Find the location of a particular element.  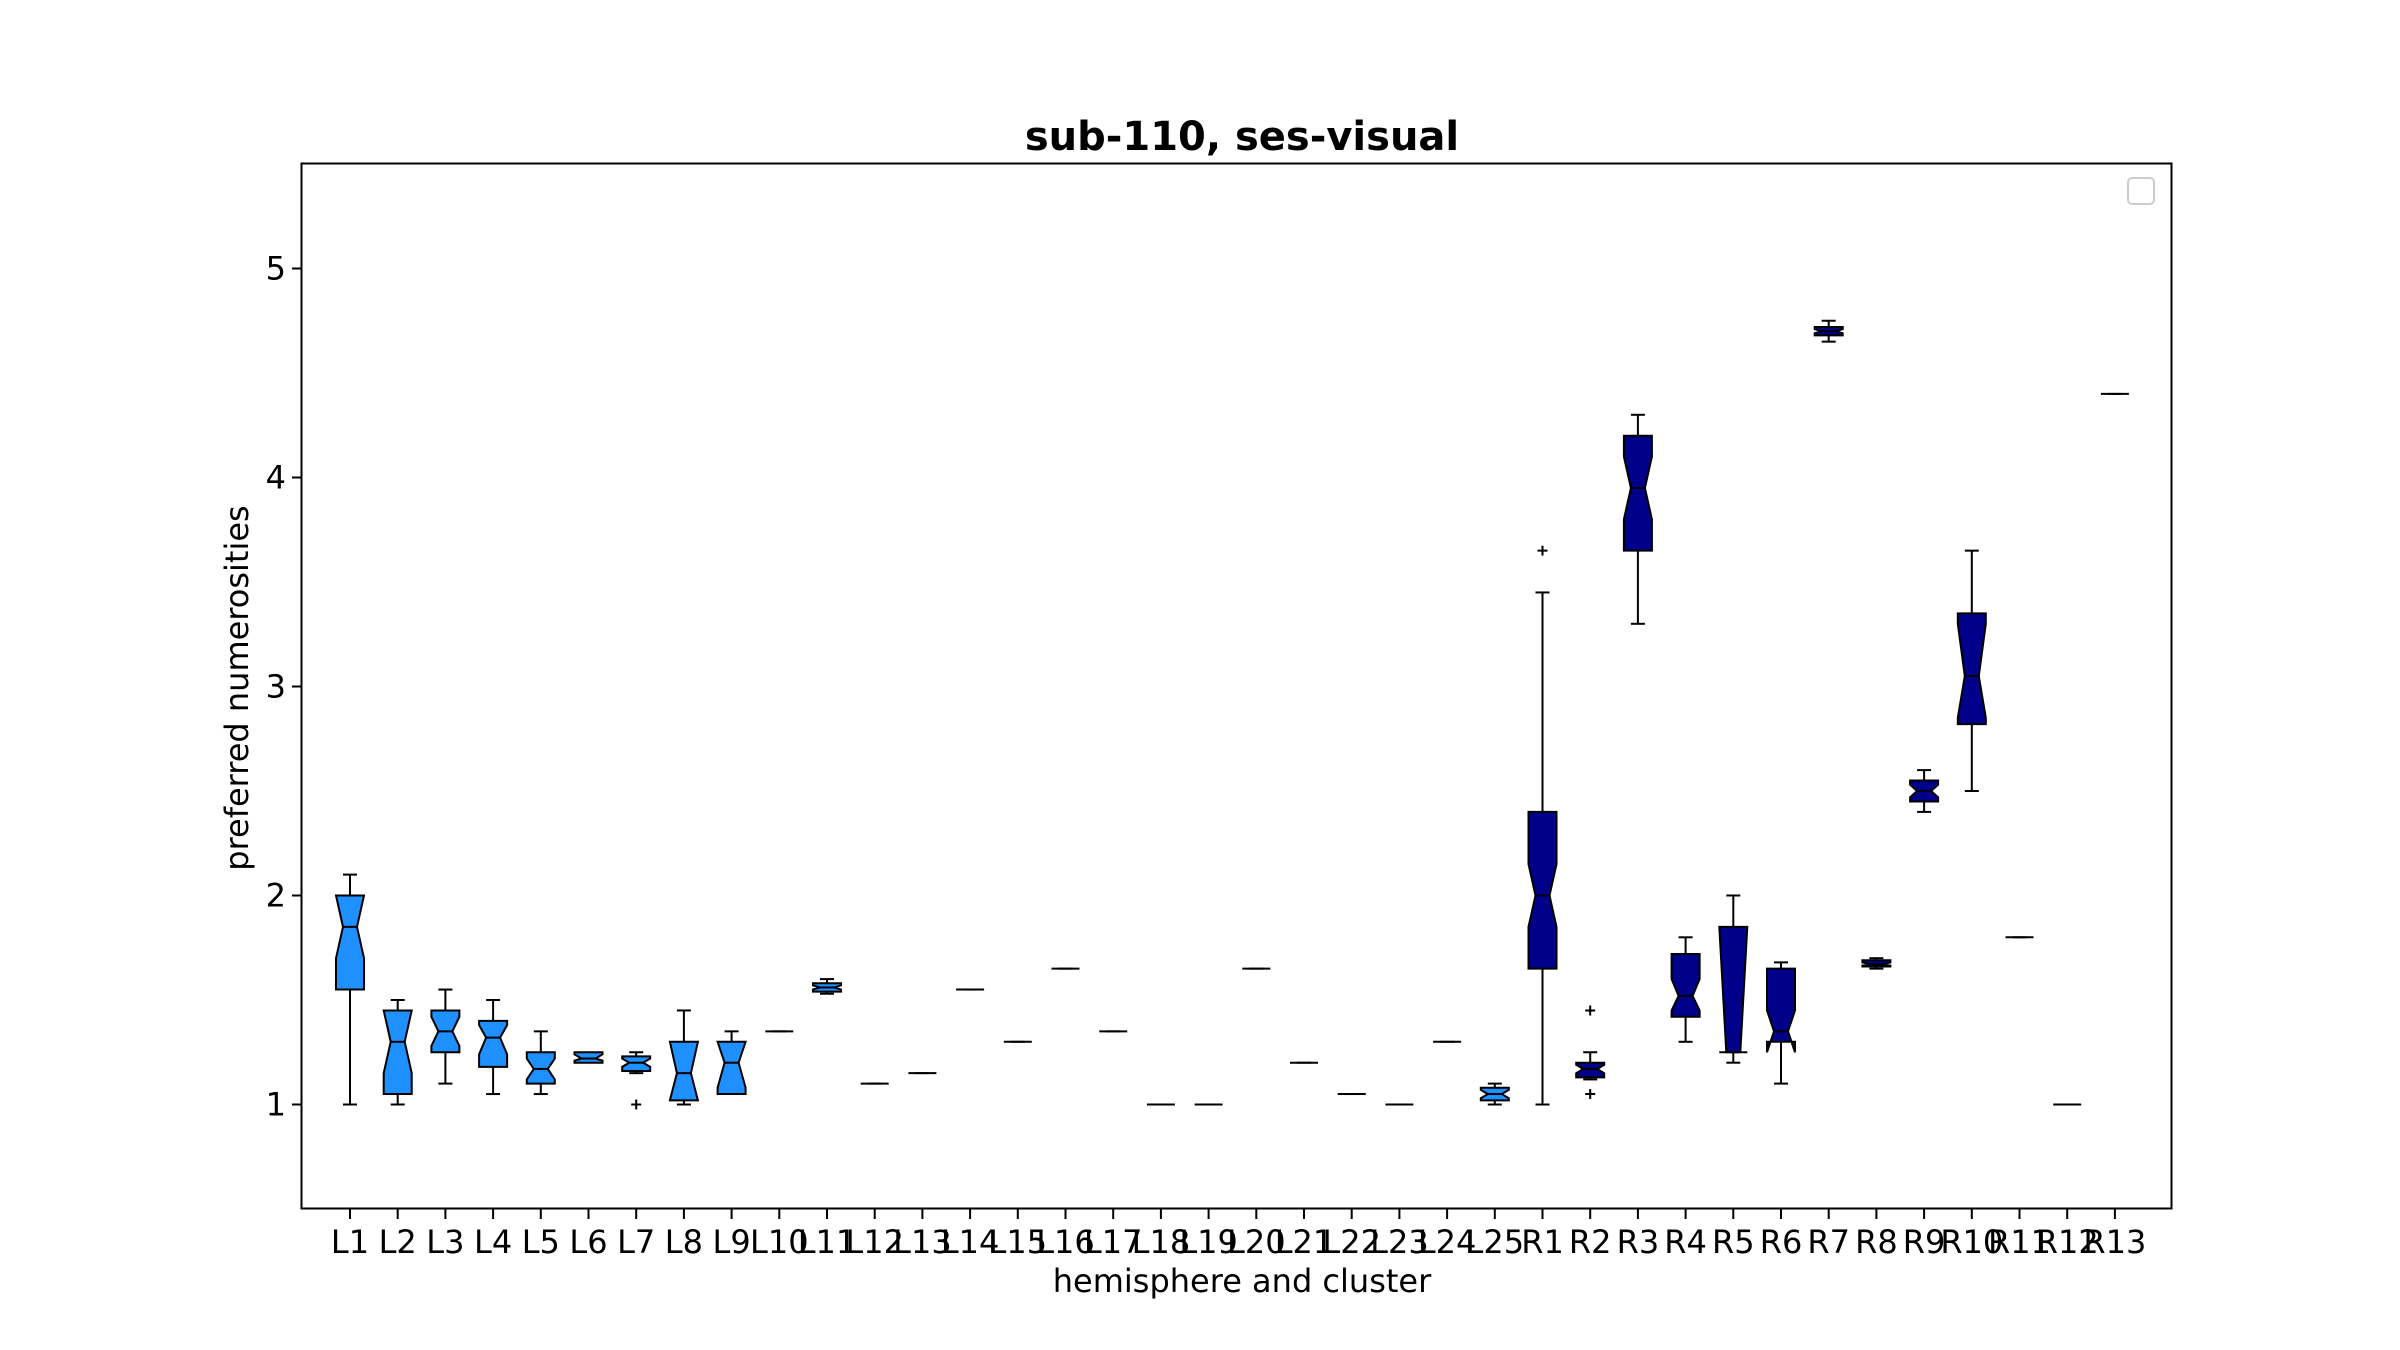

x-tick-label: L8 is located at coordinates (684, 1242).